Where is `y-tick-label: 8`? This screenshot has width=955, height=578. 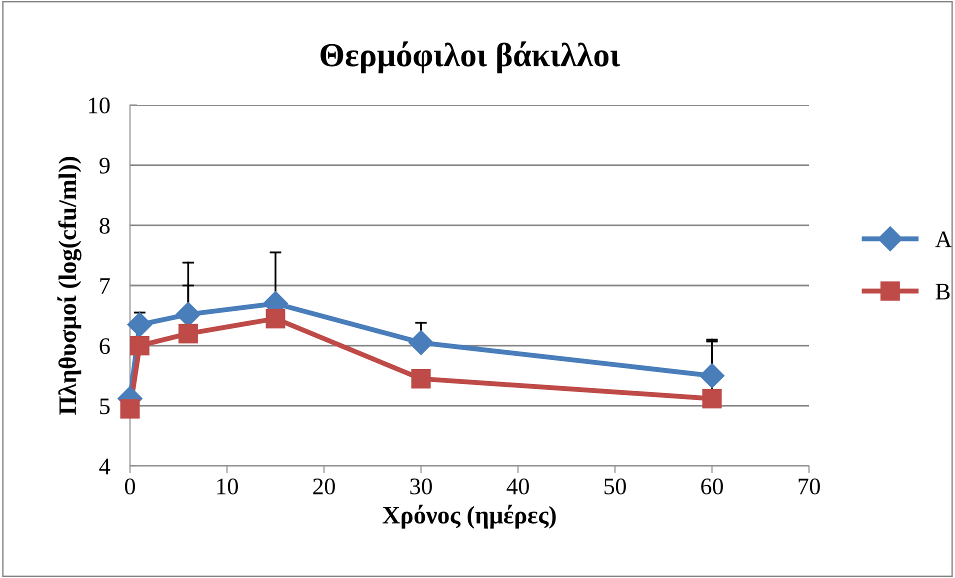 y-tick-label: 8 is located at coordinates (105, 226).